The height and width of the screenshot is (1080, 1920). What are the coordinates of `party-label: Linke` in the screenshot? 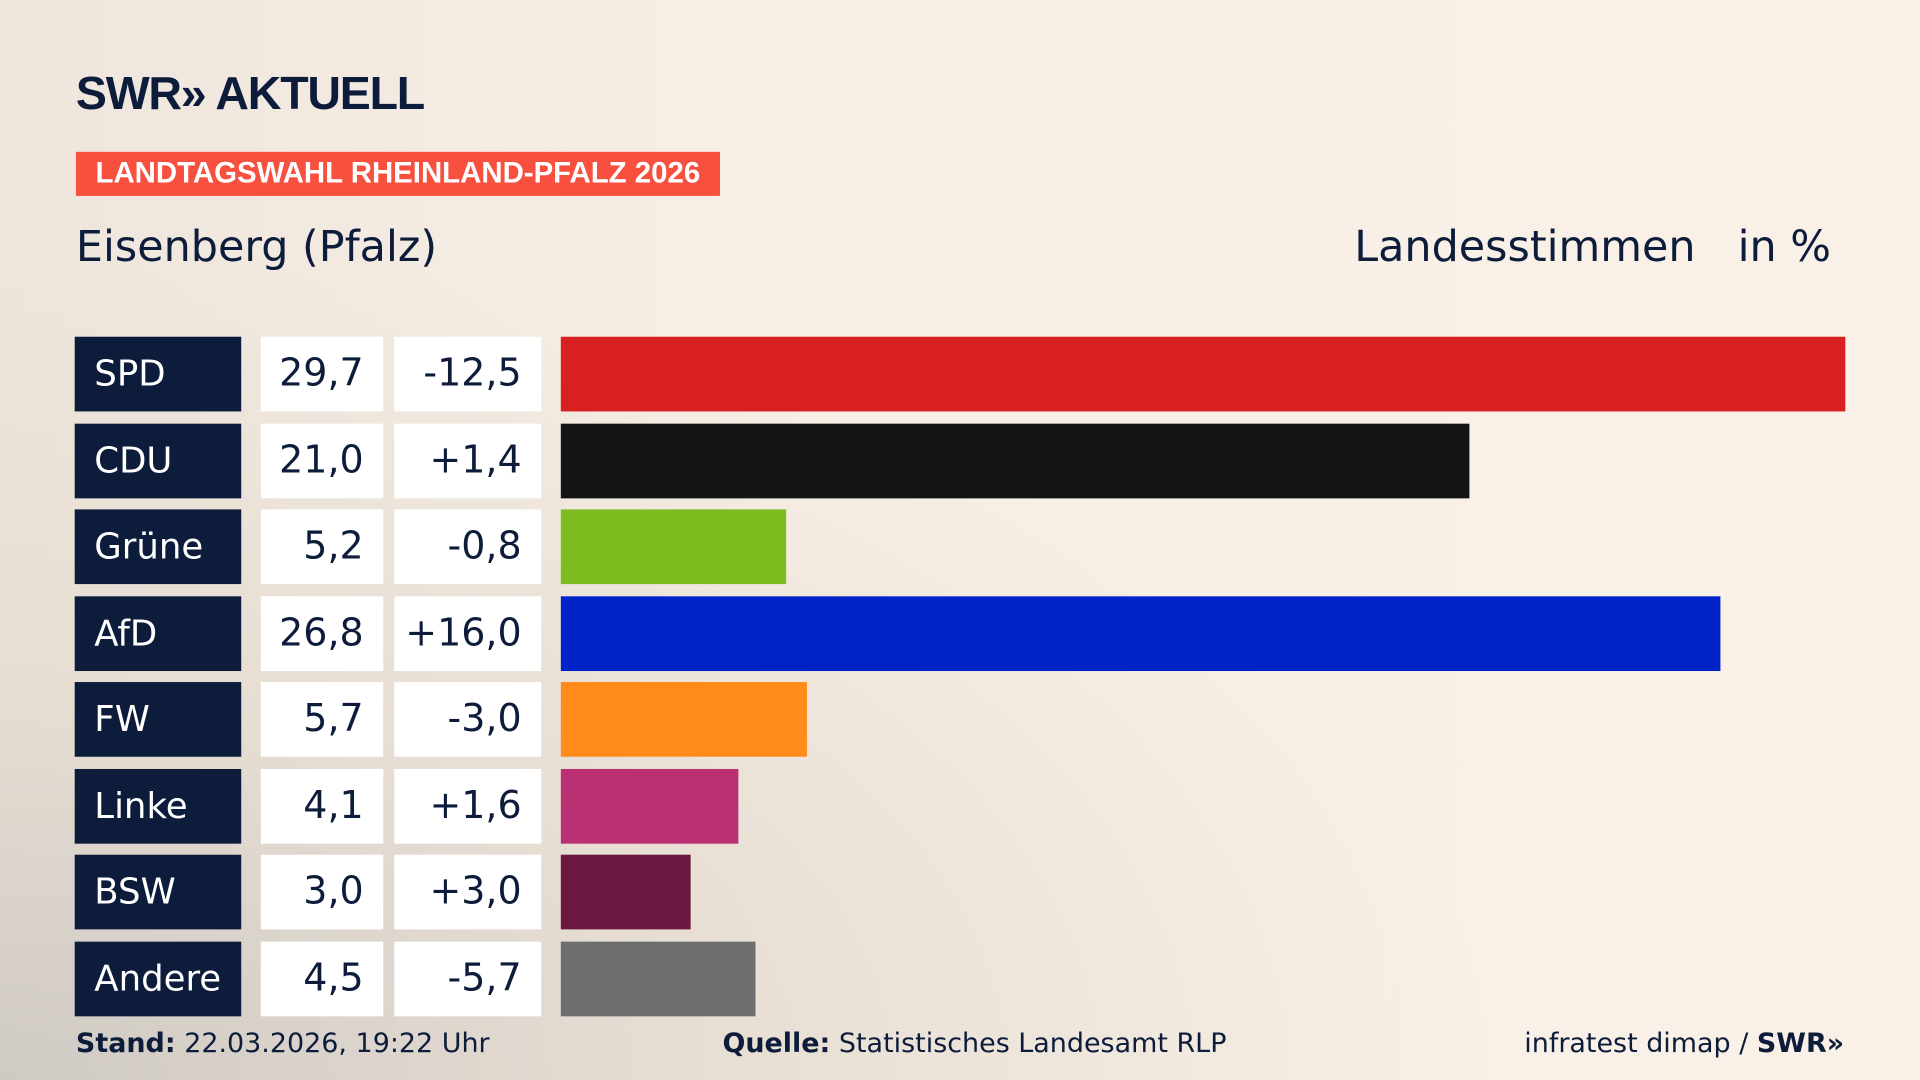 It's located at (158, 806).